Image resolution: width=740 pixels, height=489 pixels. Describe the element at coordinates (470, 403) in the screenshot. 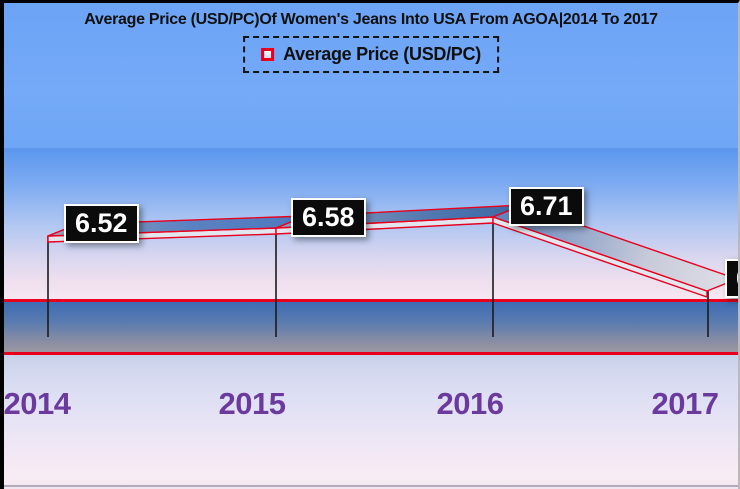

I see `x-axis-label-2016: 2016` at that location.